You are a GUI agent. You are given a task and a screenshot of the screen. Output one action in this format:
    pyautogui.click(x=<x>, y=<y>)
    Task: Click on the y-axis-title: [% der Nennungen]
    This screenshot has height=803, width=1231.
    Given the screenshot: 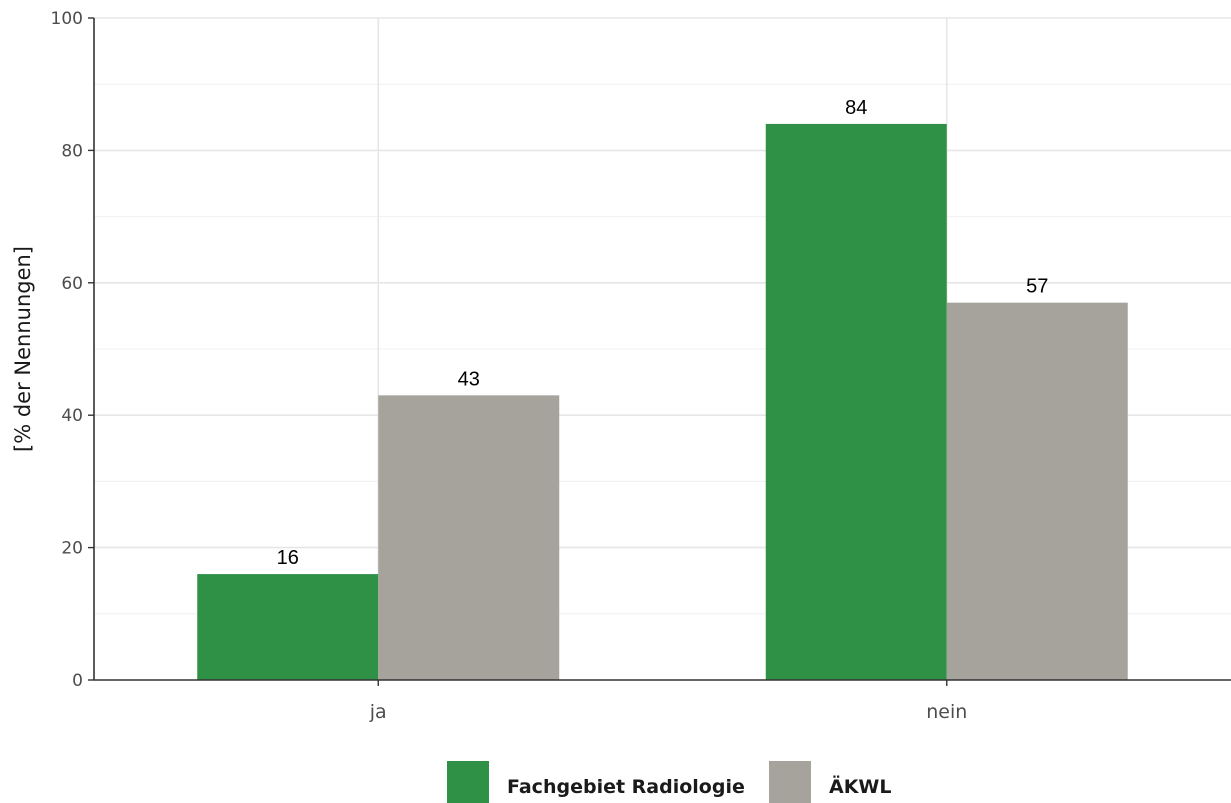 What is the action you would take?
    pyautogui.click(x=23, y=349)
    